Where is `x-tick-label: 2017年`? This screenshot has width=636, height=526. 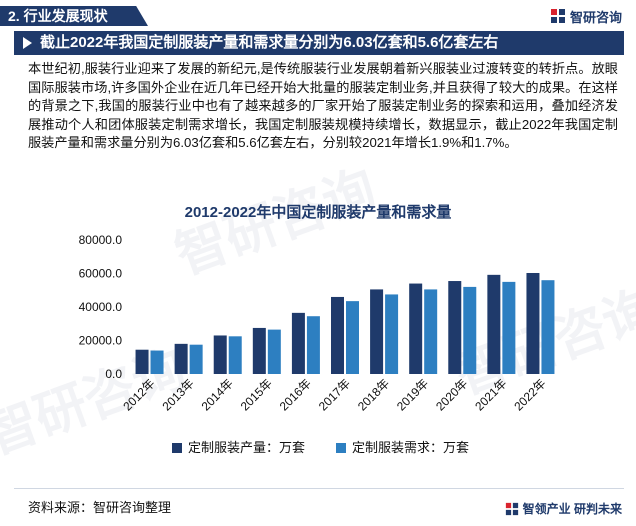
x-tick-label: 2017年 is located at coordinates (334, 394).